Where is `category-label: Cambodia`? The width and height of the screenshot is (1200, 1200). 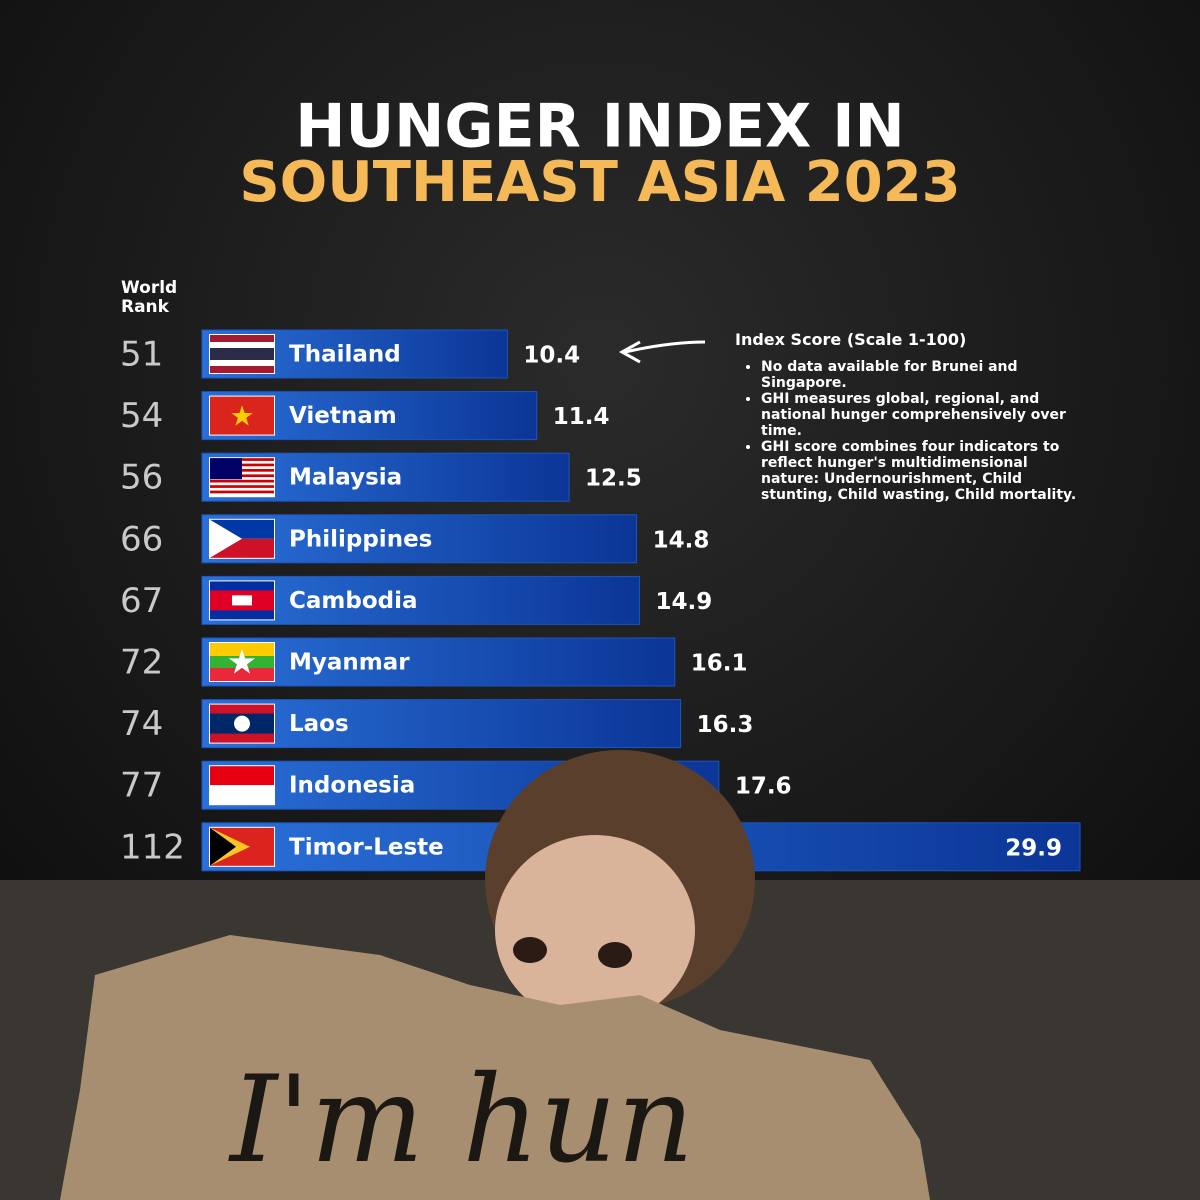 category-label: Cambodia is located at coordinates (353, 601).